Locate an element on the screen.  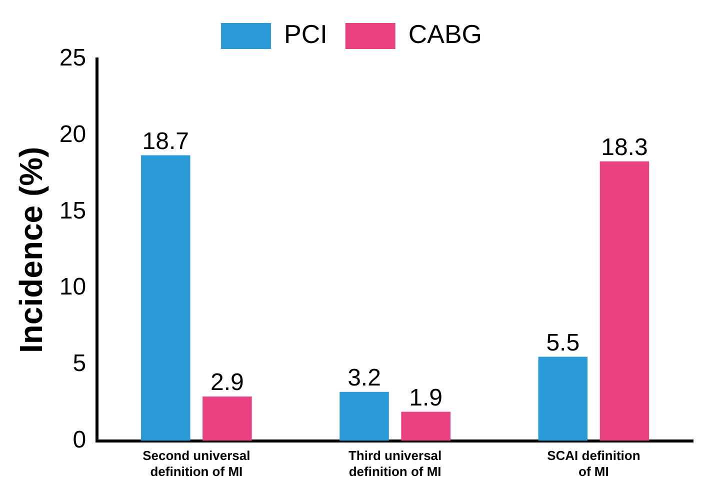
y-tick-label: 20 is located at coordinates (72, 134).